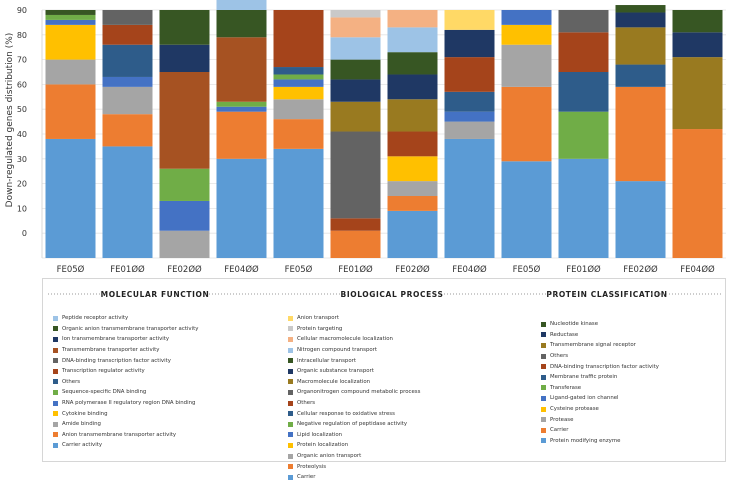 Image resolution: width=739 pixels, height=491 pixels. What do you see at coordinates (22, 84) in the screenshot?
I see `y-tick-label: 60` at bounding box center [22, 84].